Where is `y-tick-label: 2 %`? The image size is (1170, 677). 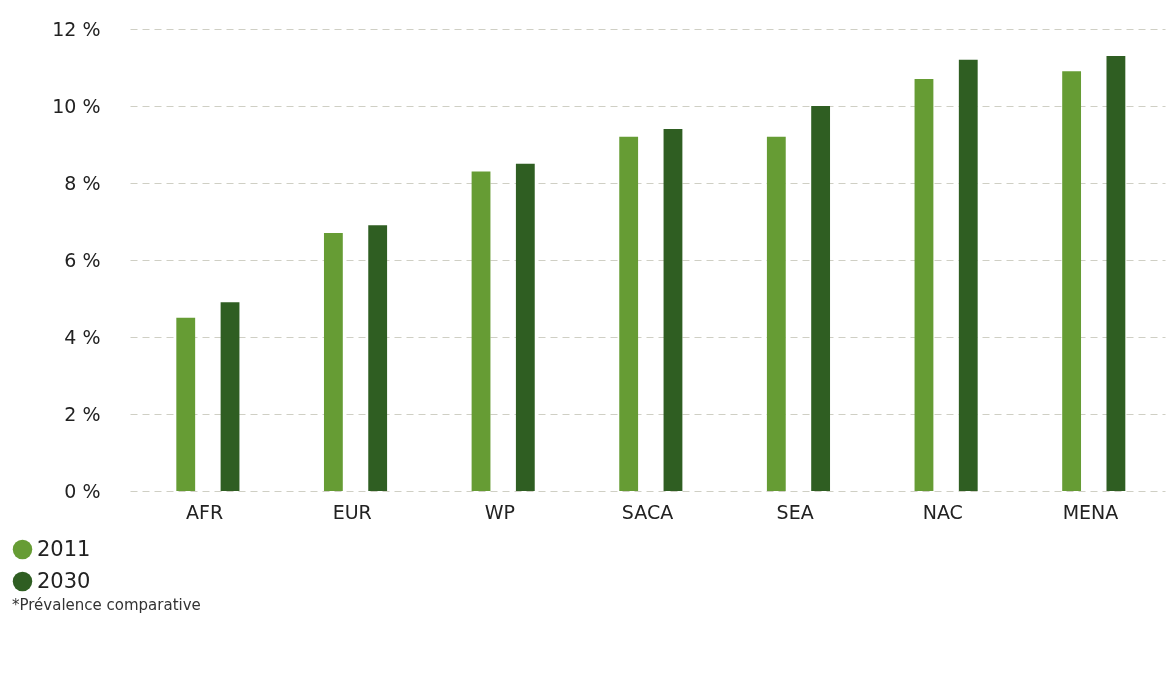
y-tick-label: 2 % is located at coordinates (82, 413).